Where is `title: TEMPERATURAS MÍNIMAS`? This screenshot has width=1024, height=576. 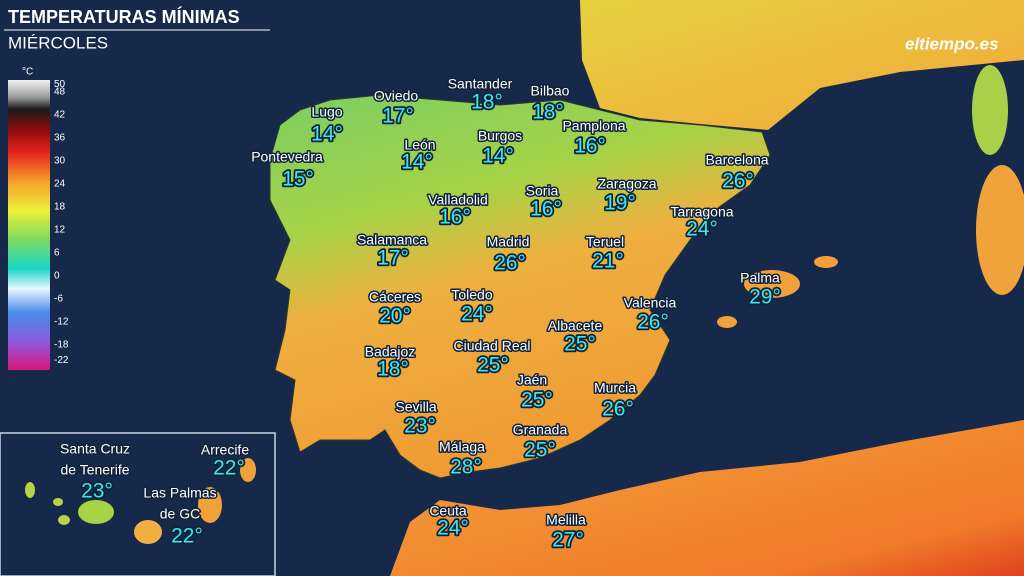 title: TEMPERATURAS MÍNIMAS is located at coordinates (124, 16).